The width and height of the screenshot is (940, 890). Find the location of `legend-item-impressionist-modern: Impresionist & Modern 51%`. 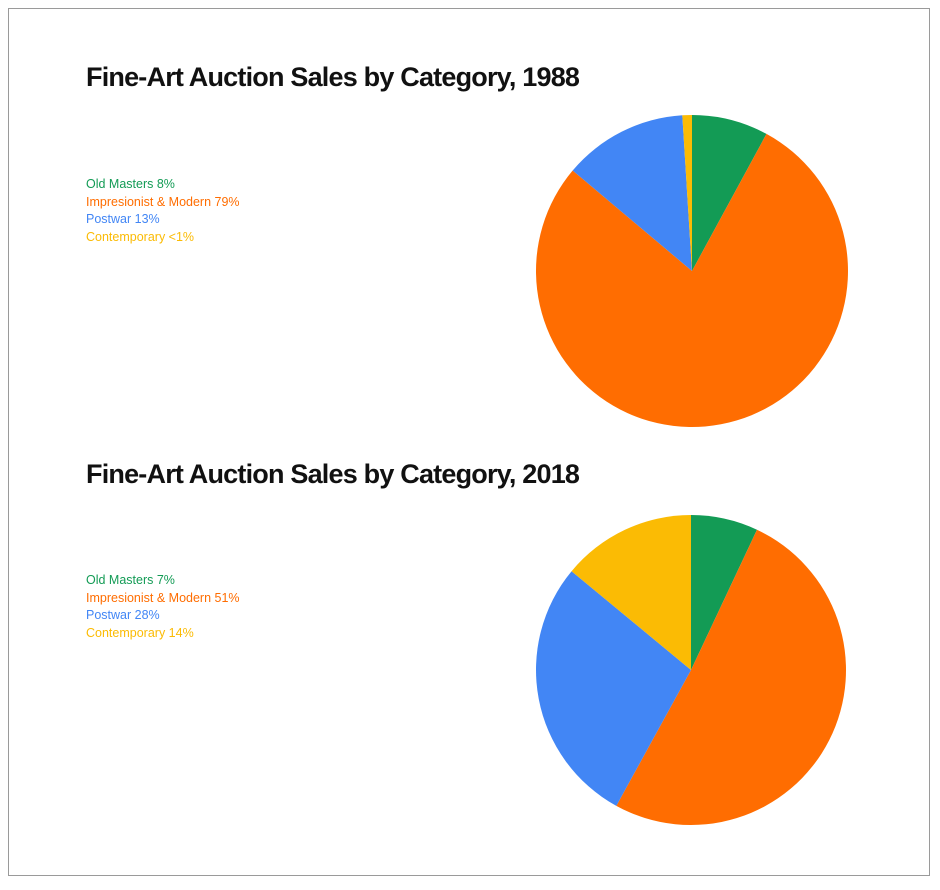

legend-item-impressionist-modern: Impresionist & Modern 51% is located at coordinates (163, 597).